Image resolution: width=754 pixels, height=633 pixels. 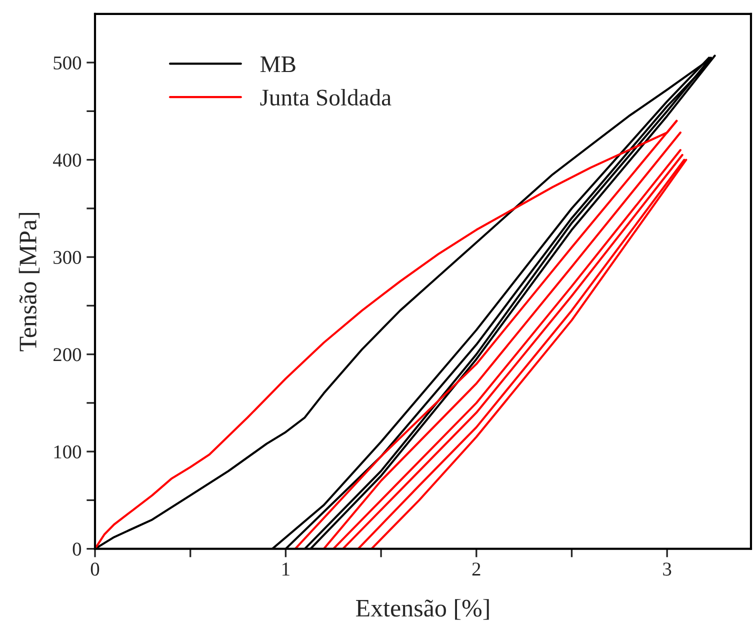 I want to click on x-tick-label: 2, so click(x=476, y=569).